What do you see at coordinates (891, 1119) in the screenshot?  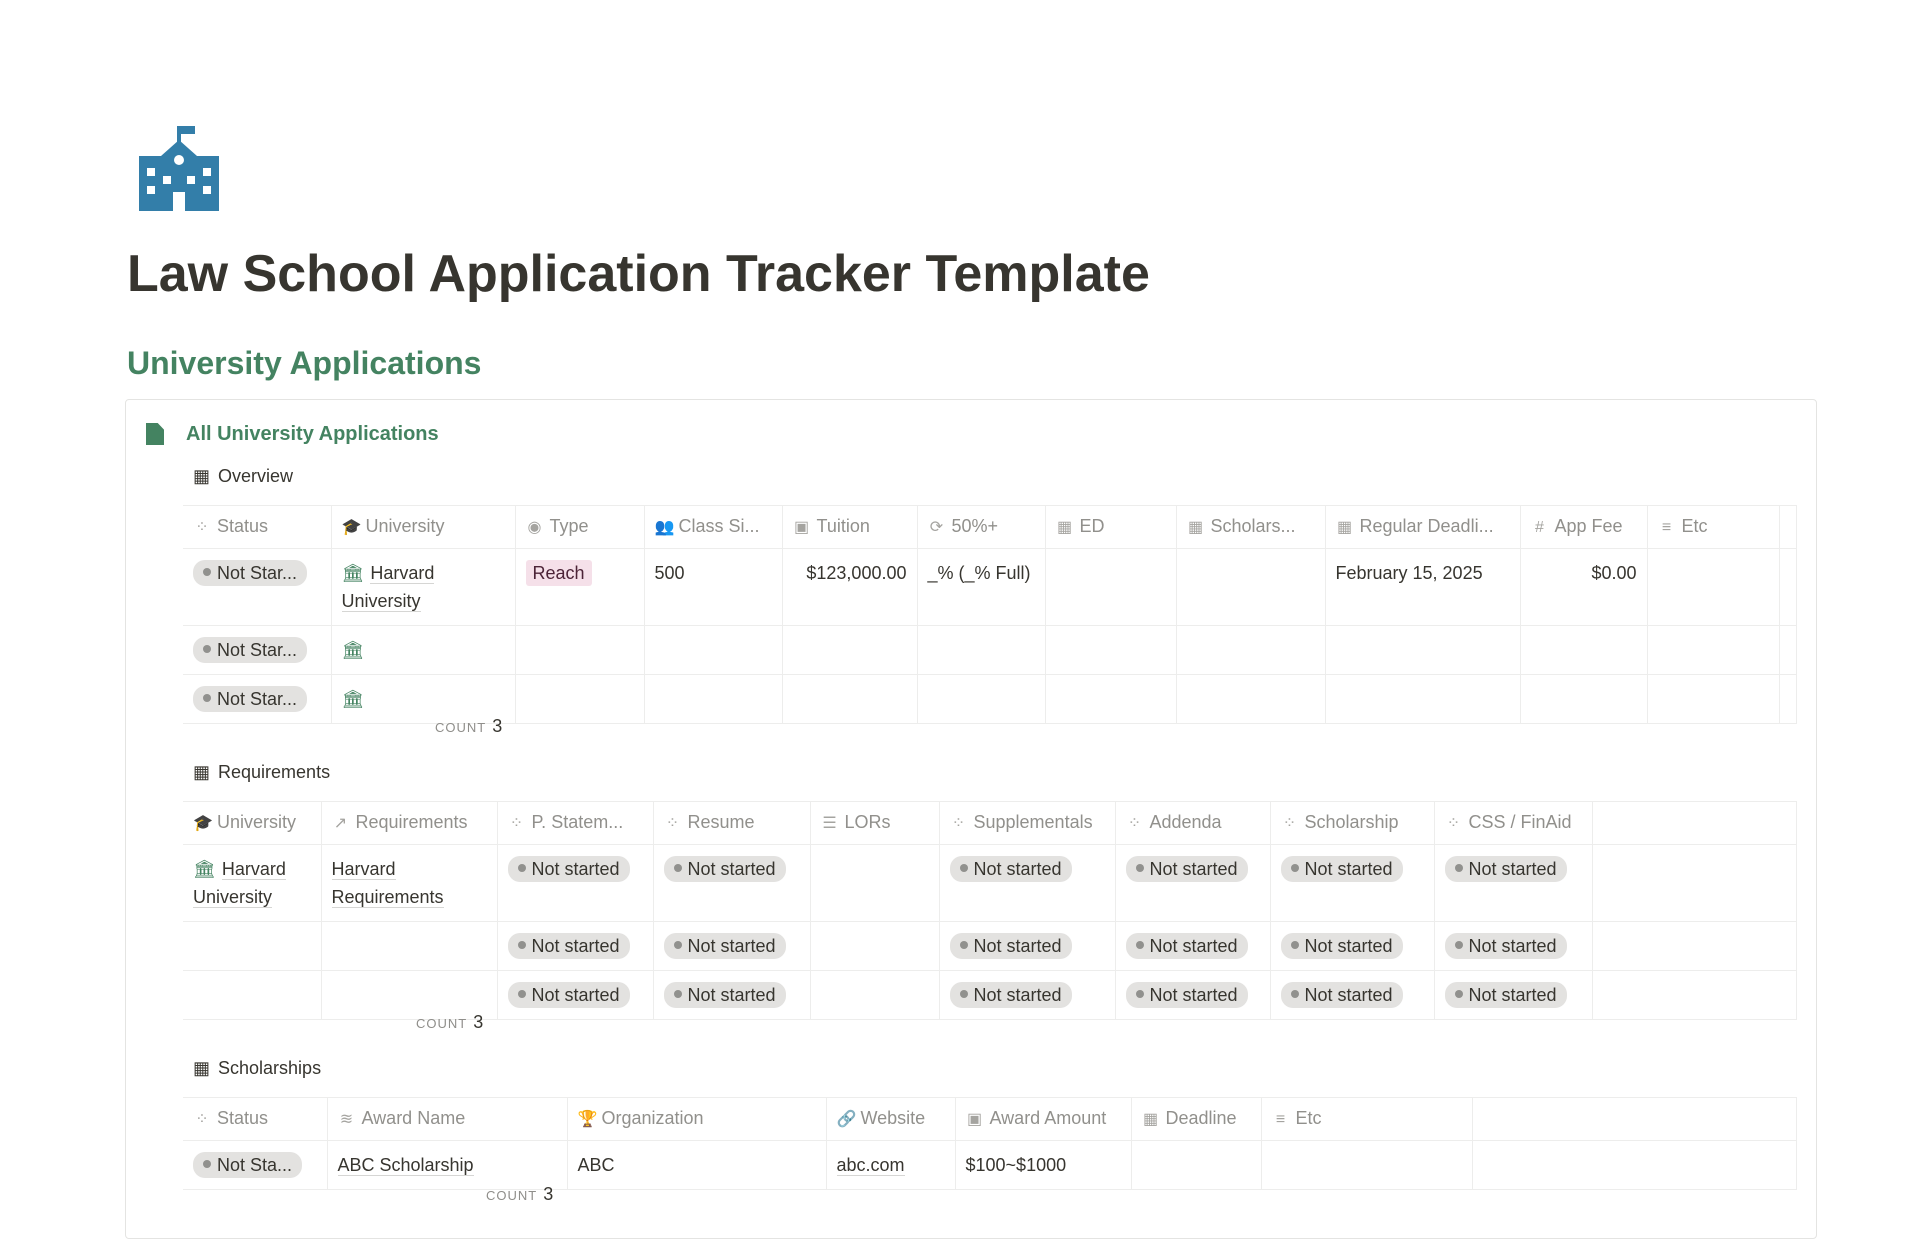 I see `column-header: 🔗 Website` at bounding box center [891, 1119].